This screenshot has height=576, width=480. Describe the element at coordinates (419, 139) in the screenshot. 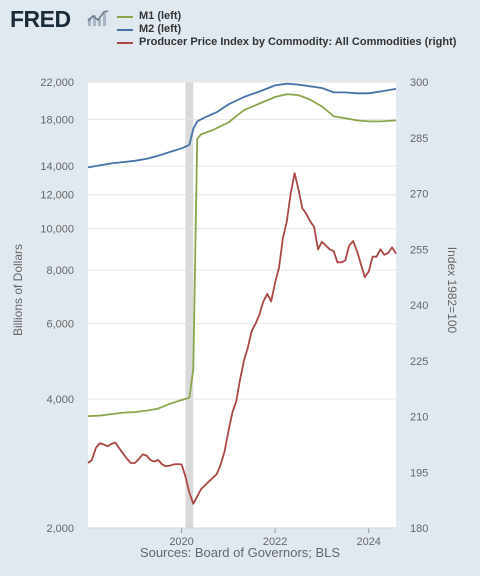

I see `y-right-tick-label: 285` at that location.